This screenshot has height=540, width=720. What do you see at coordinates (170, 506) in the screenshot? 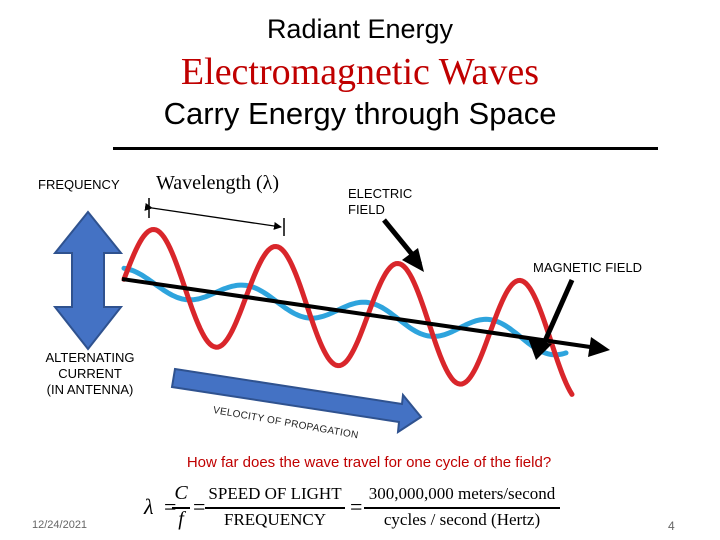
I see `formula-equals-1: =` at bounding box center [170, 506].